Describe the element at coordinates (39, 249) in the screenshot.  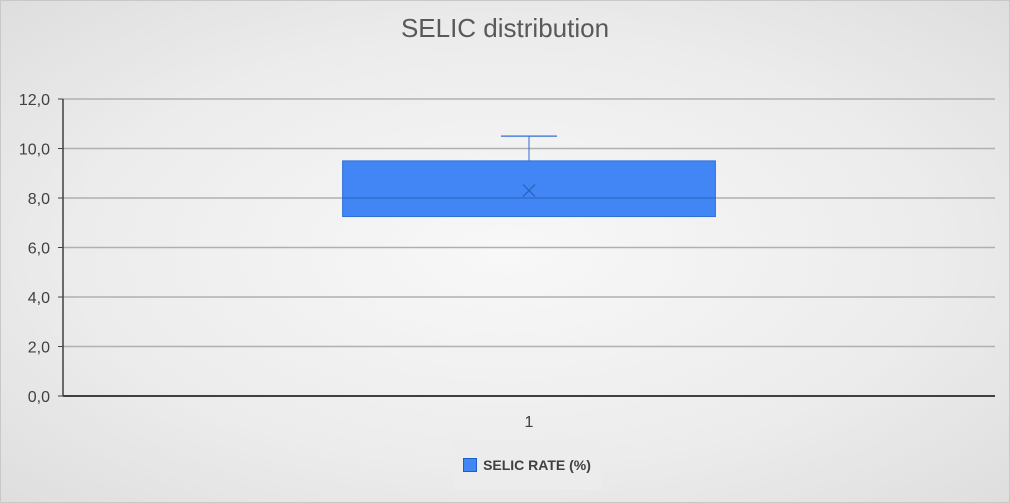
I see `y-tick-label: 6,0` at that location.